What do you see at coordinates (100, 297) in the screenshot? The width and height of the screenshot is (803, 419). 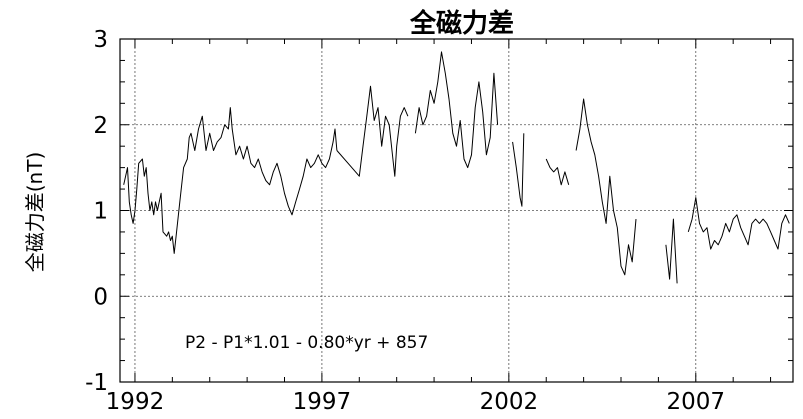 I see `y-tick-label: 0` at bounding box center [100, 297].